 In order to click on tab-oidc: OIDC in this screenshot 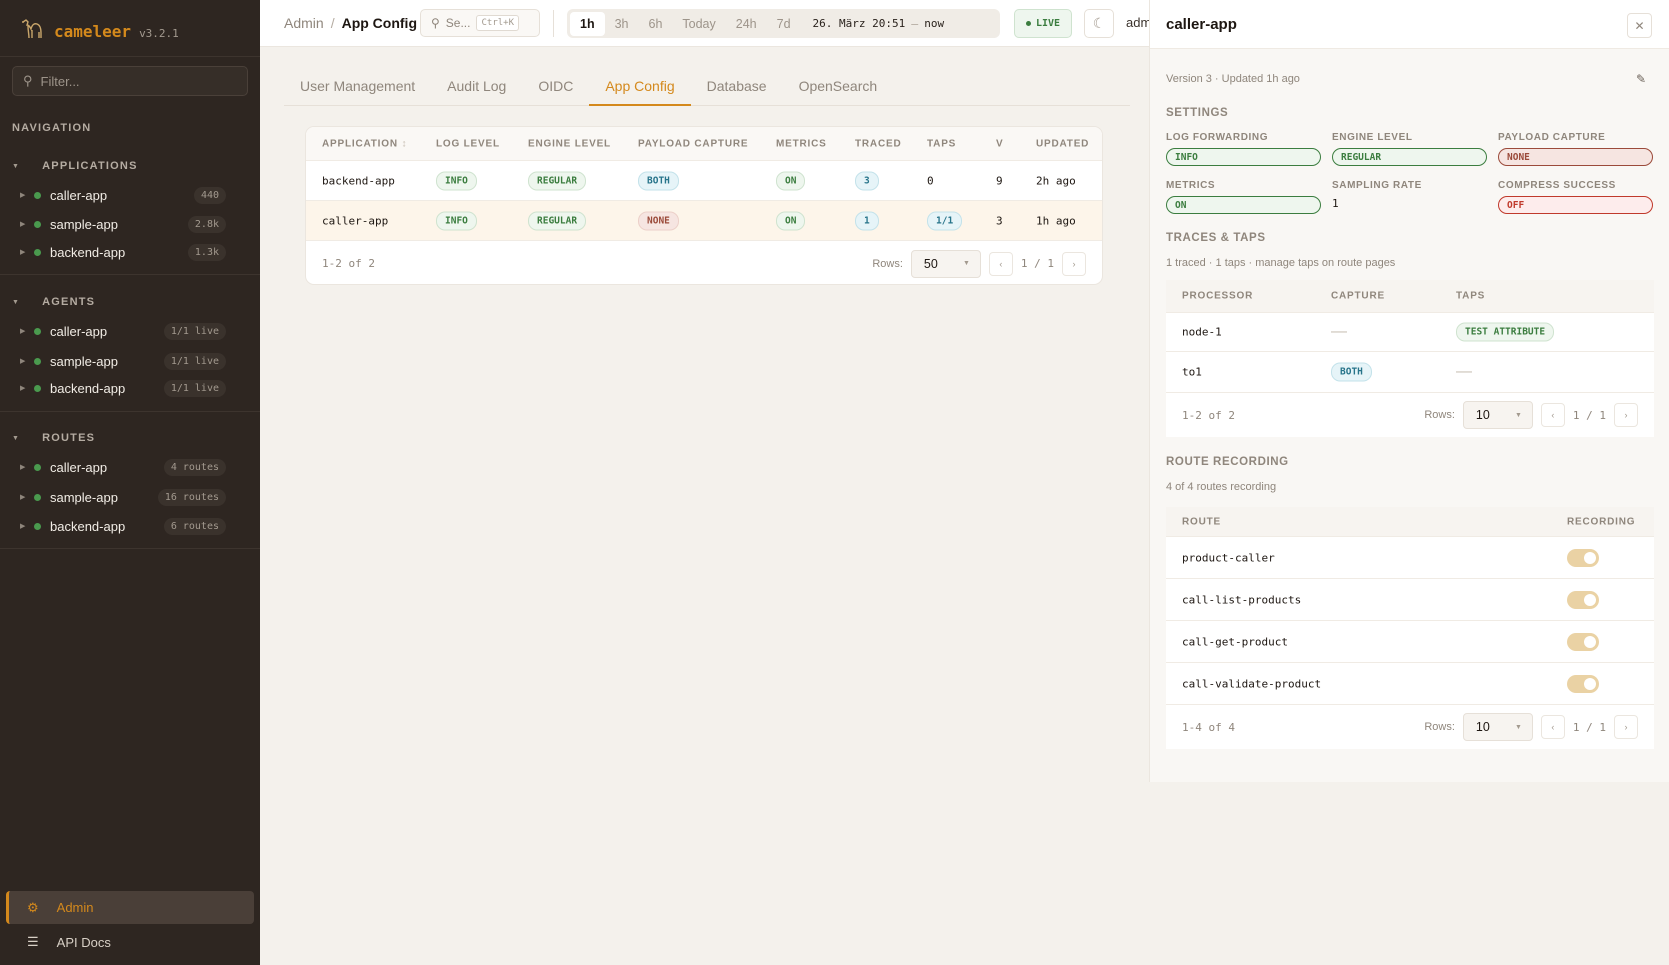, I will do `click(556, 86)`.